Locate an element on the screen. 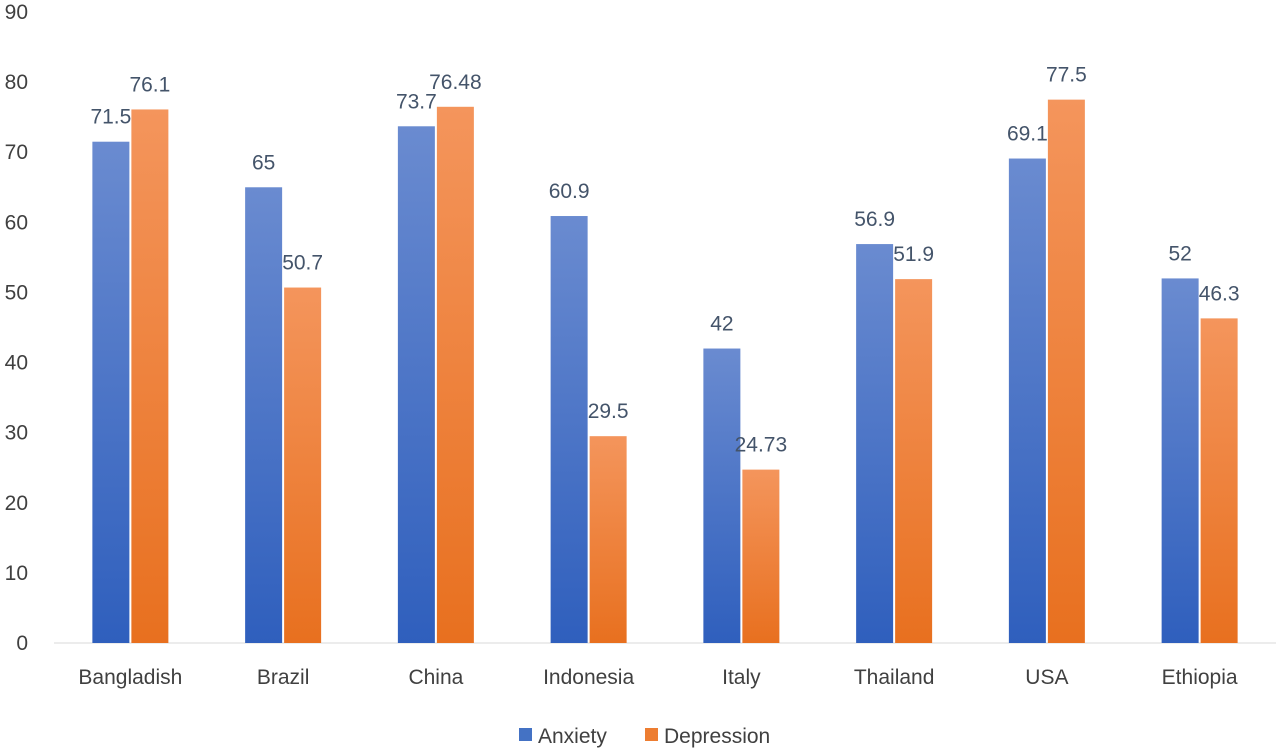 The image size is (1280, 752). x-category-label: Brazil is located at coordinates (283, 677).